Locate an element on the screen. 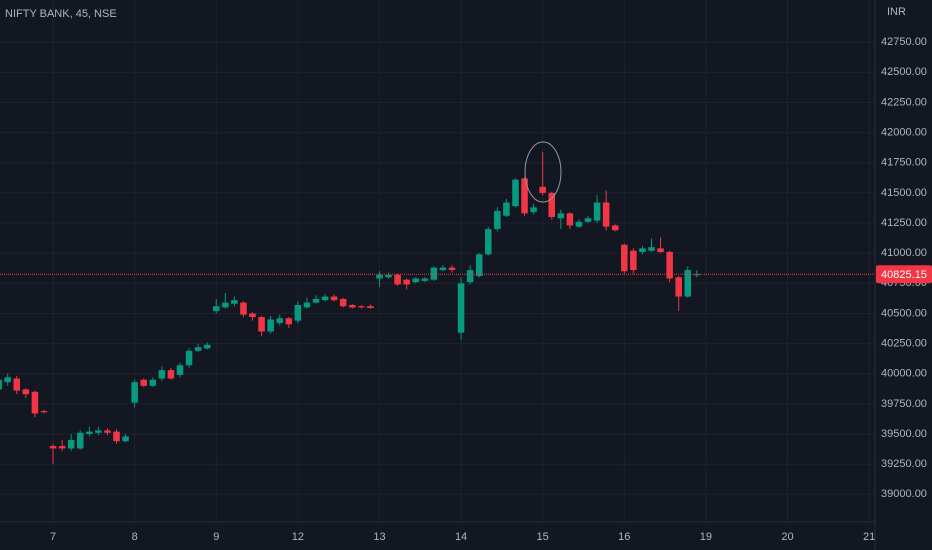 The height and width of the screenshot is (550, 932). y-tick-label: 40250.00 is located at coordinates (904, 343).